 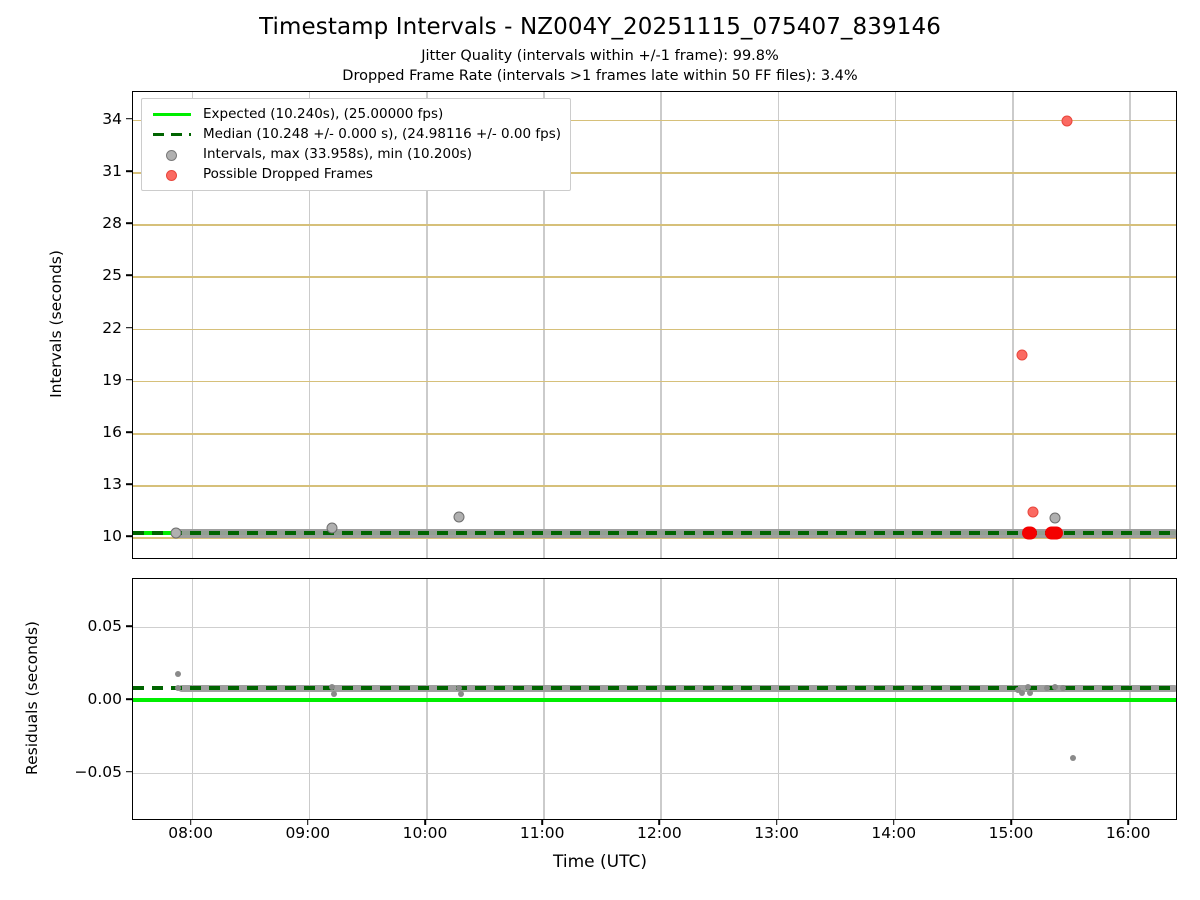 I want to click on x-tick-label: 09:00, so click(x=308, y=833).